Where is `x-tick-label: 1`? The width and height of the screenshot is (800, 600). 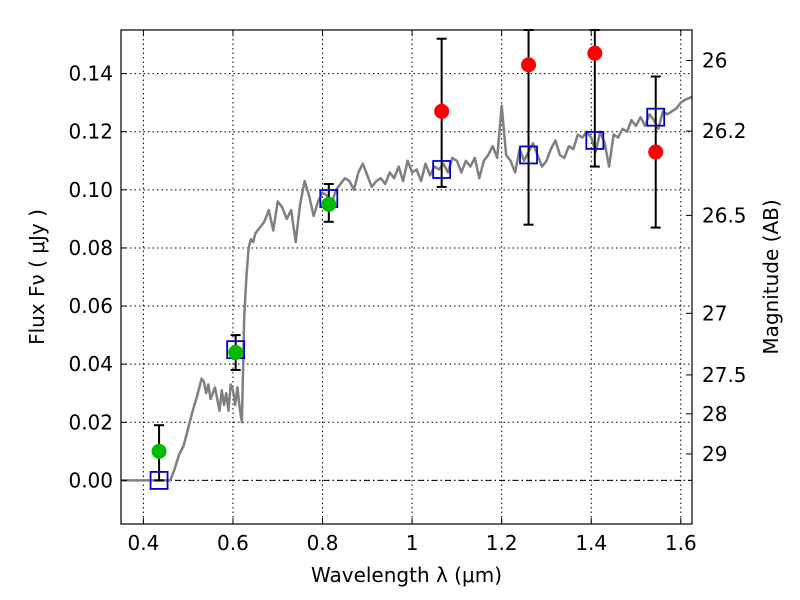
x-tick-label: 1 is located at coordinates (412, 543).